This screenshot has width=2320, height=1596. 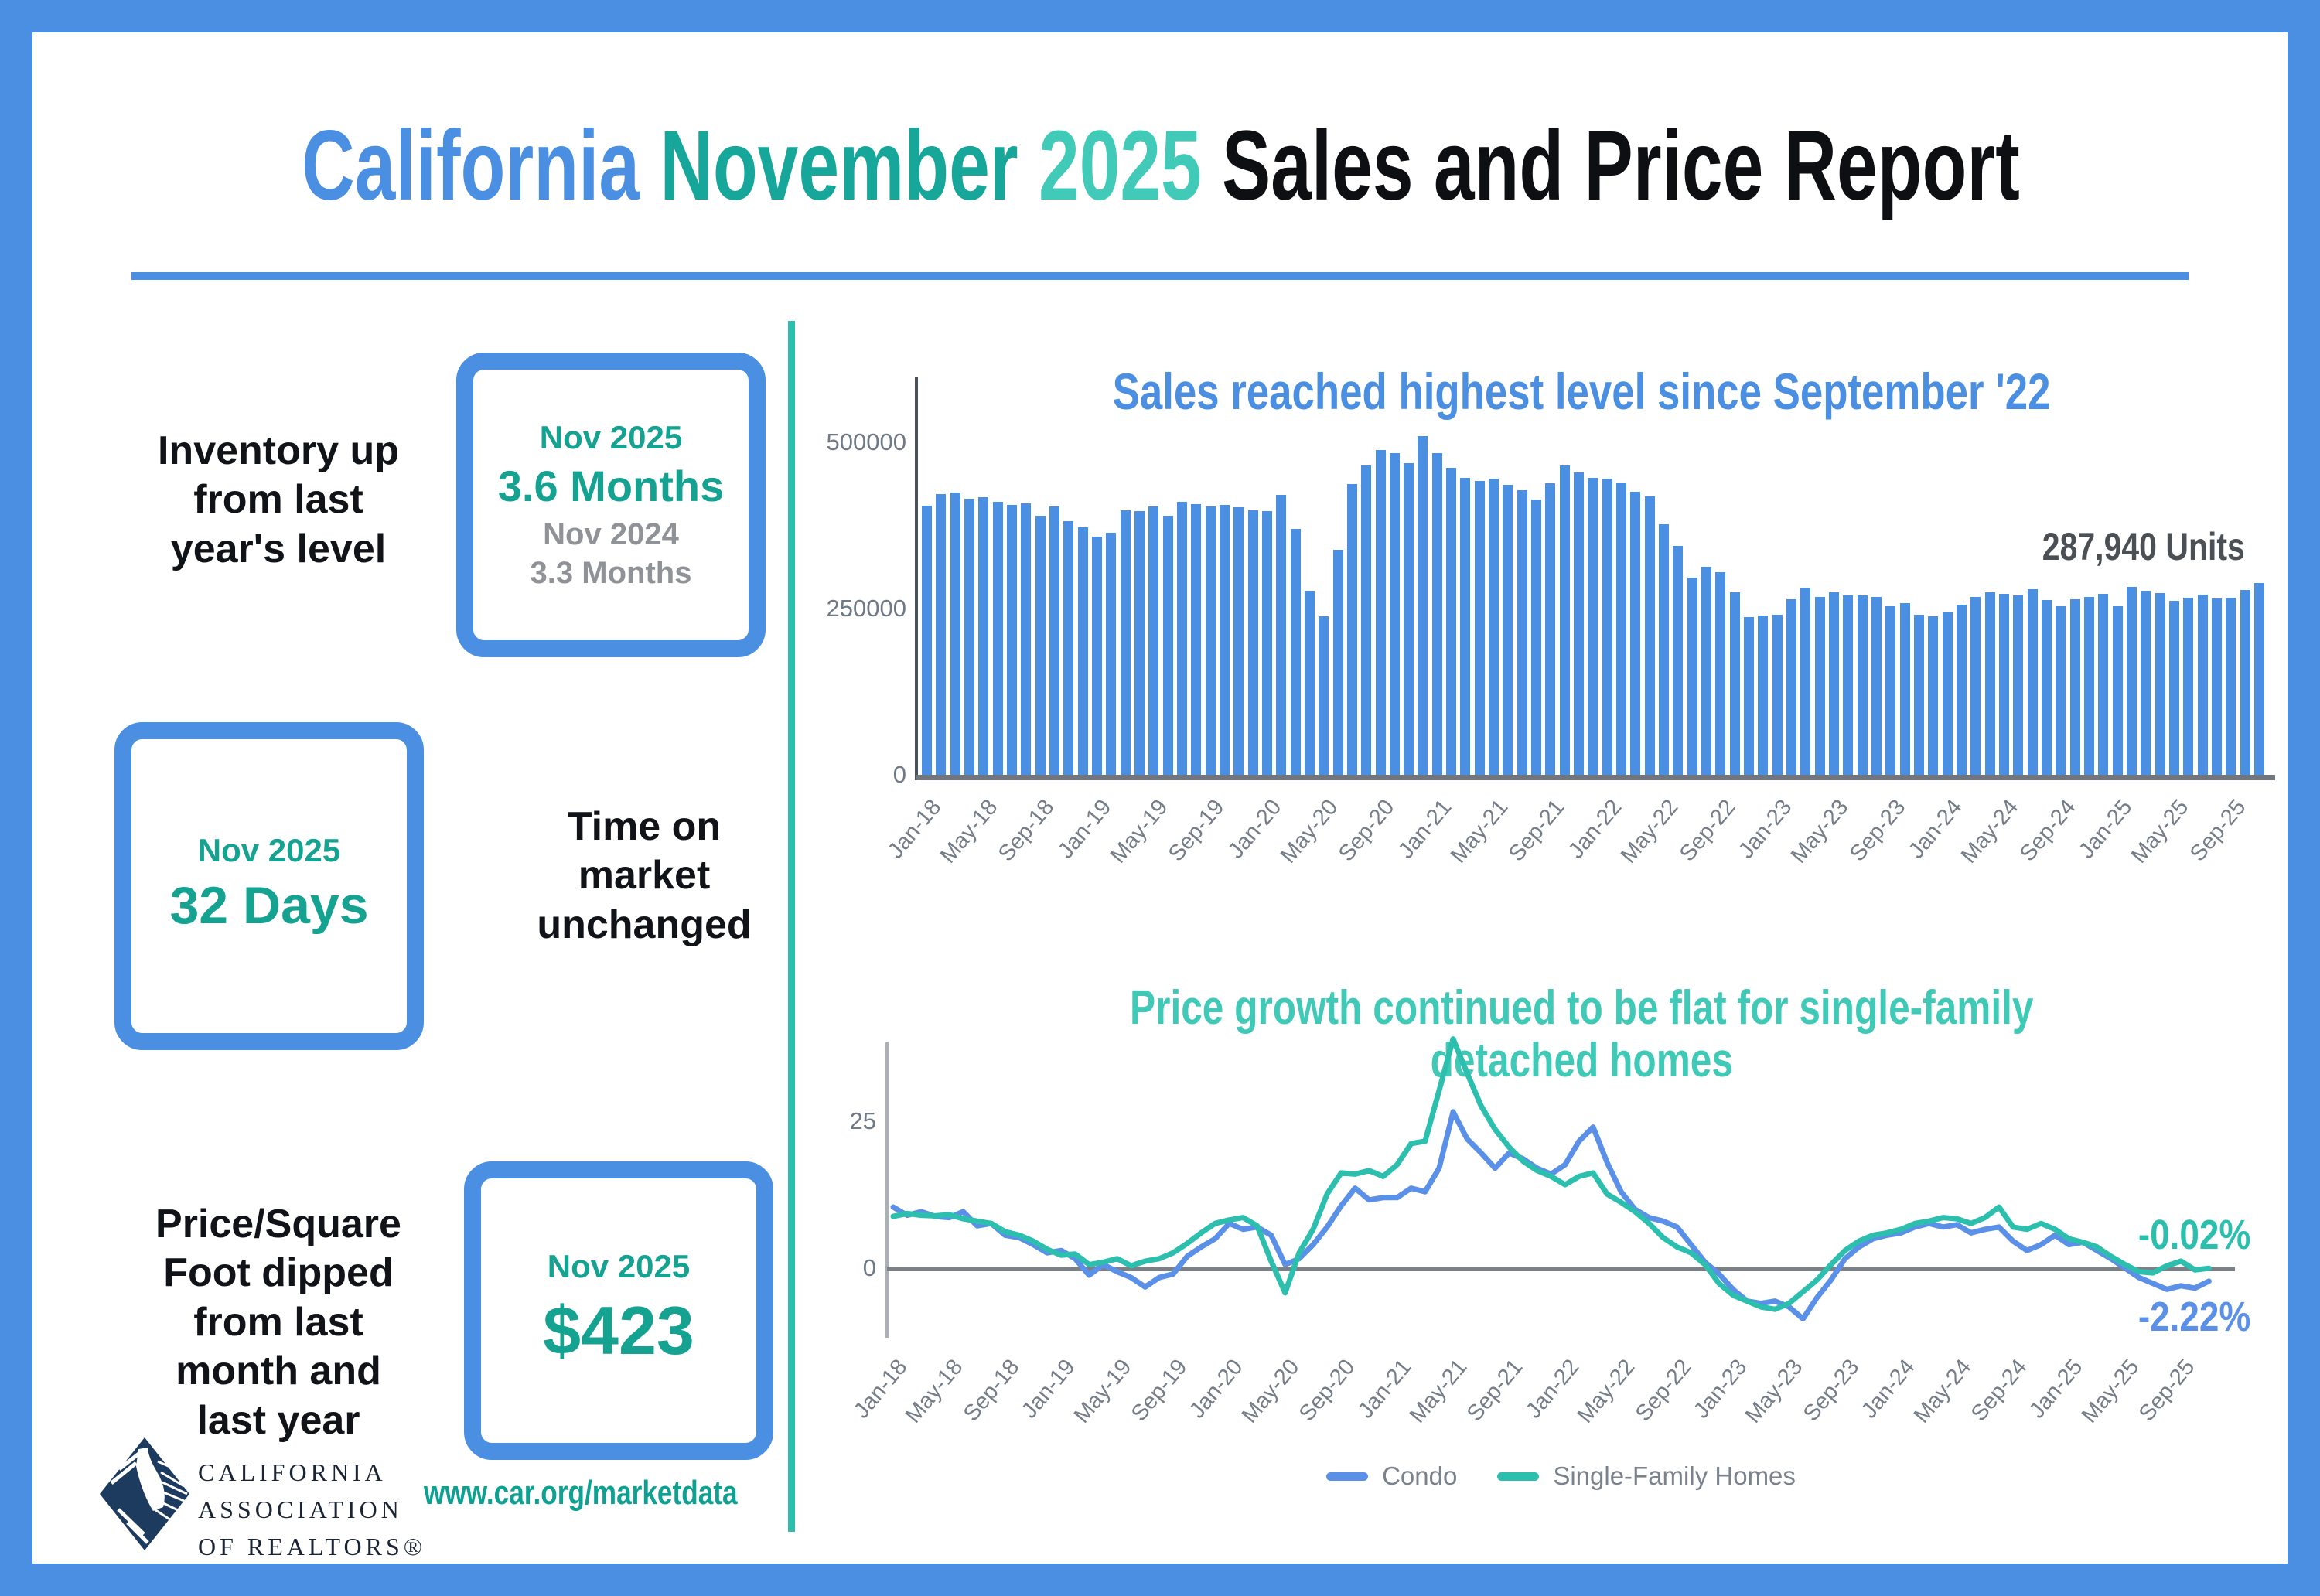 I want to click on single-family-end-value-label: -0.02%, so click(x=2194, y=1235).